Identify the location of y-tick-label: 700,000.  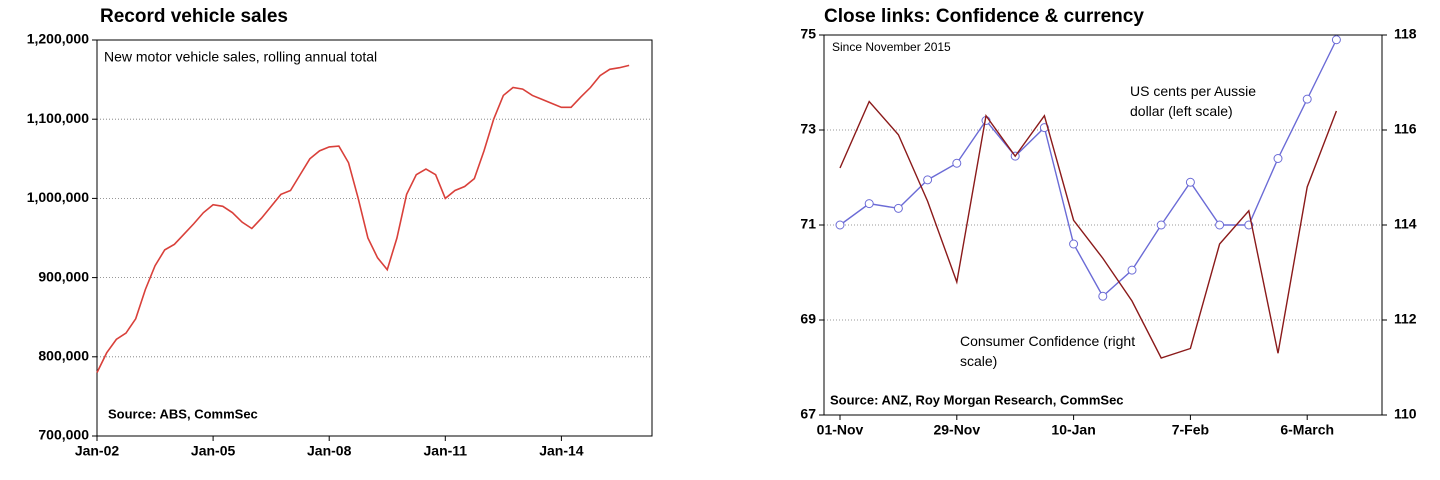
(63, 435).